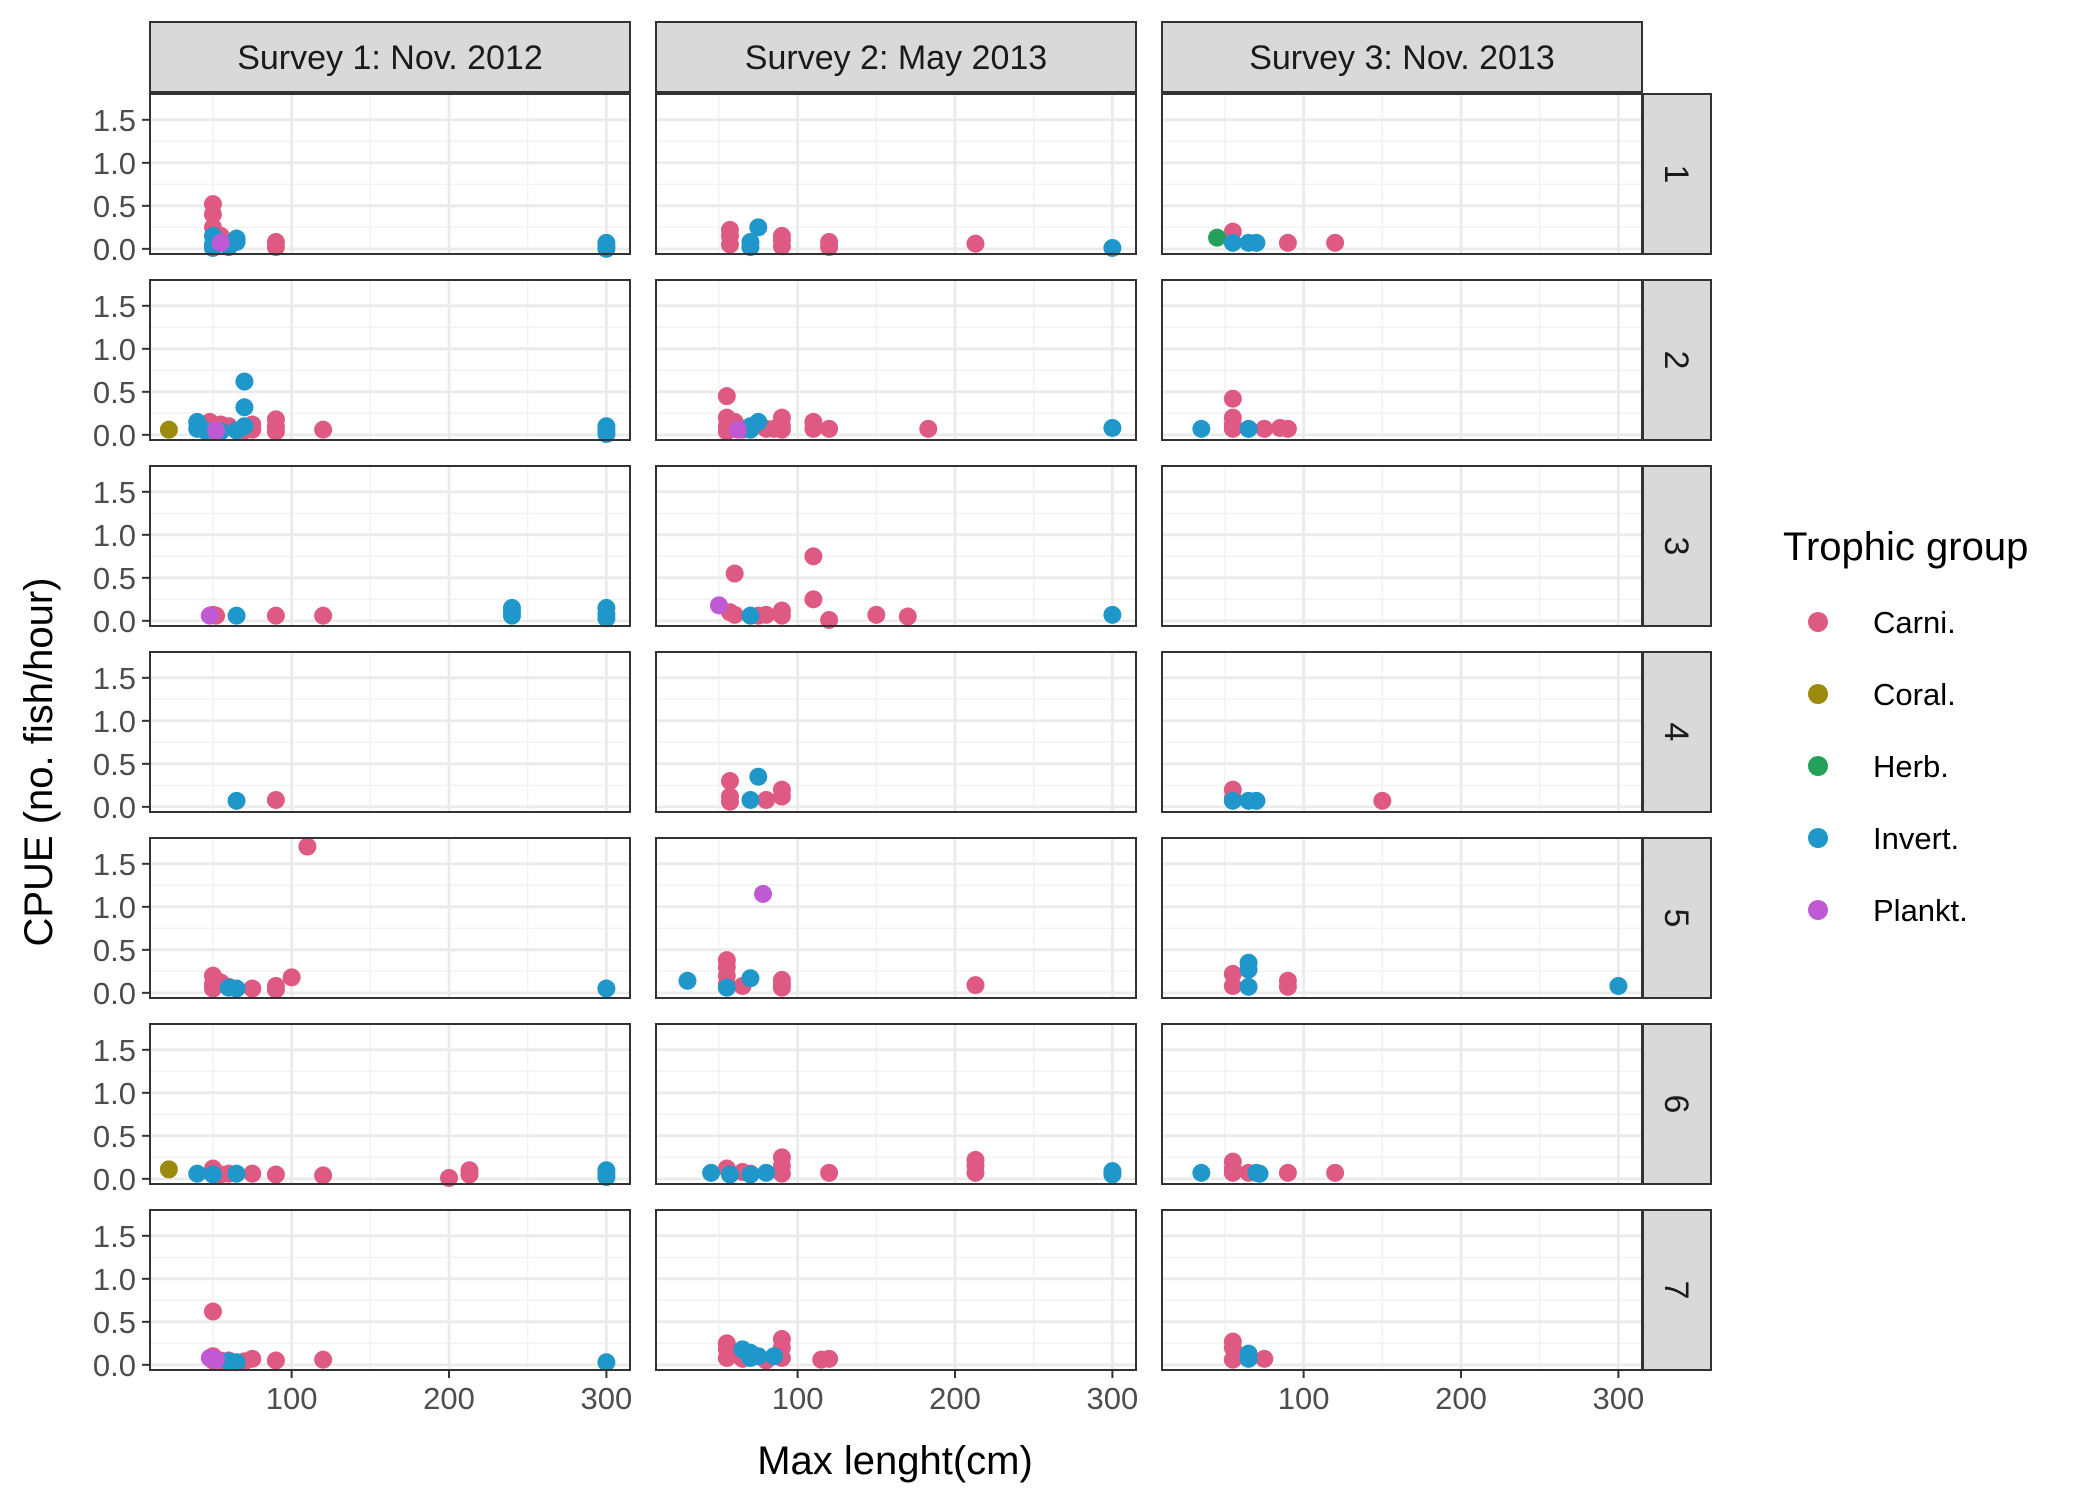  I want to click on legend-label: Coral., so click(1914, 694).